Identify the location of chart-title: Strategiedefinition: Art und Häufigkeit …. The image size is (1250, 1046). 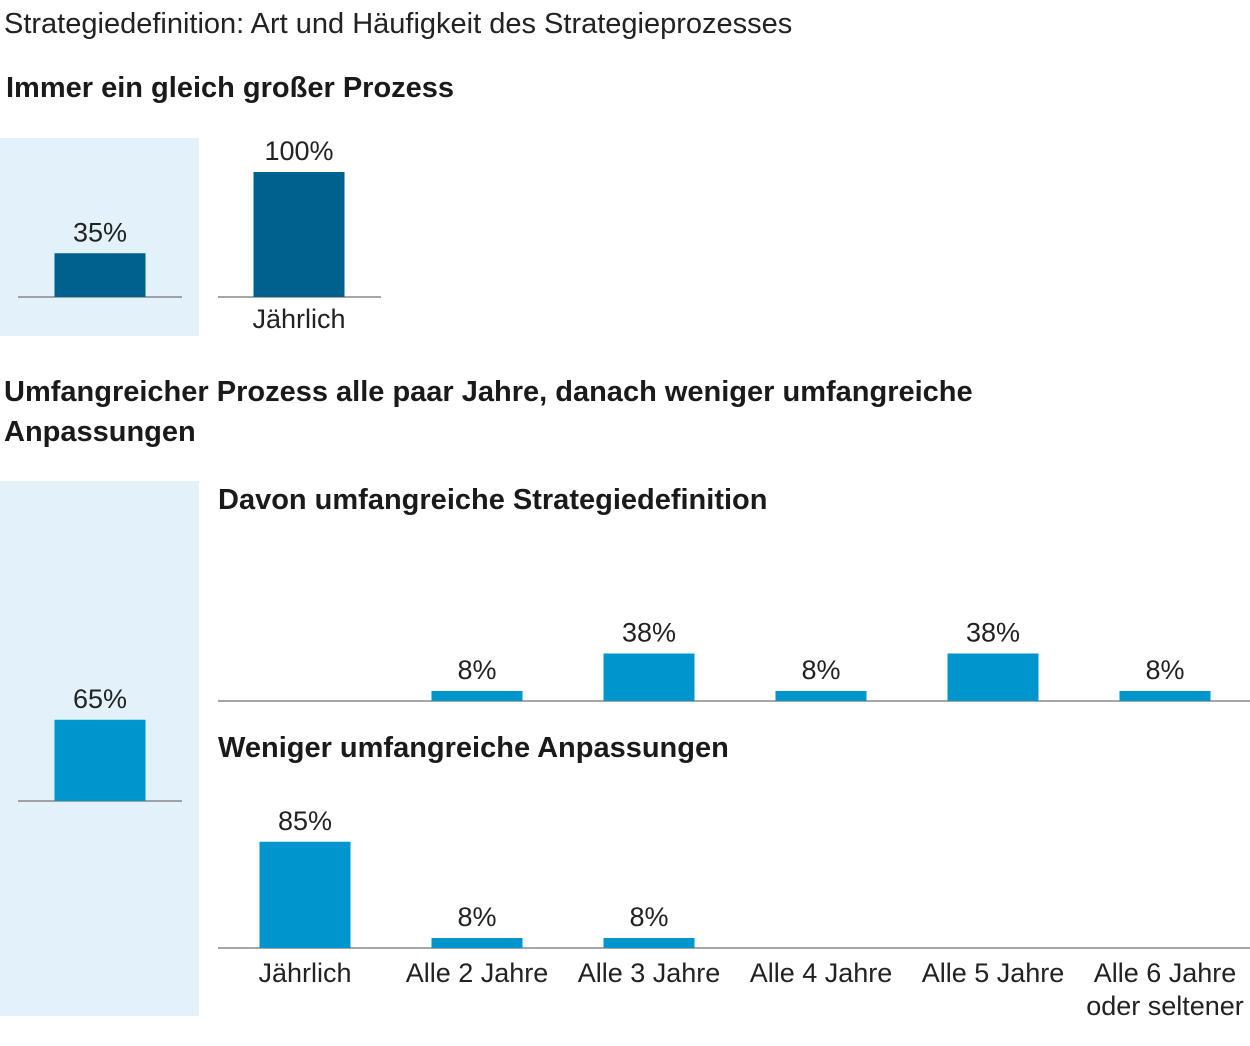
(398, 24).